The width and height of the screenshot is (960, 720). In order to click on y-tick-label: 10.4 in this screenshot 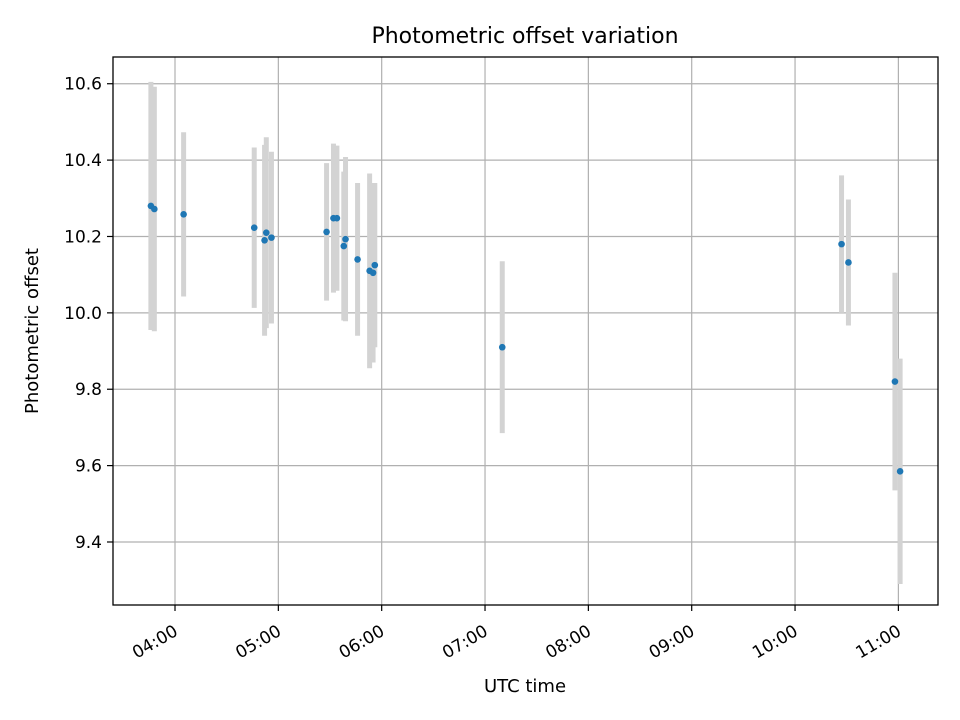, I will do `click(83, 161)`.